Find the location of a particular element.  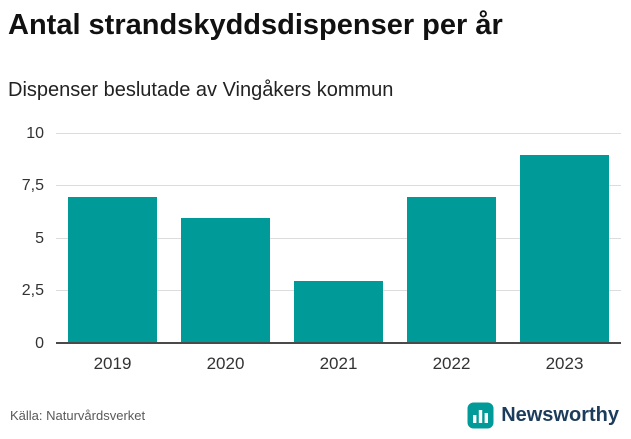

newsworthy-wordmark: Newsworthy is located at coordinates (560, 415).